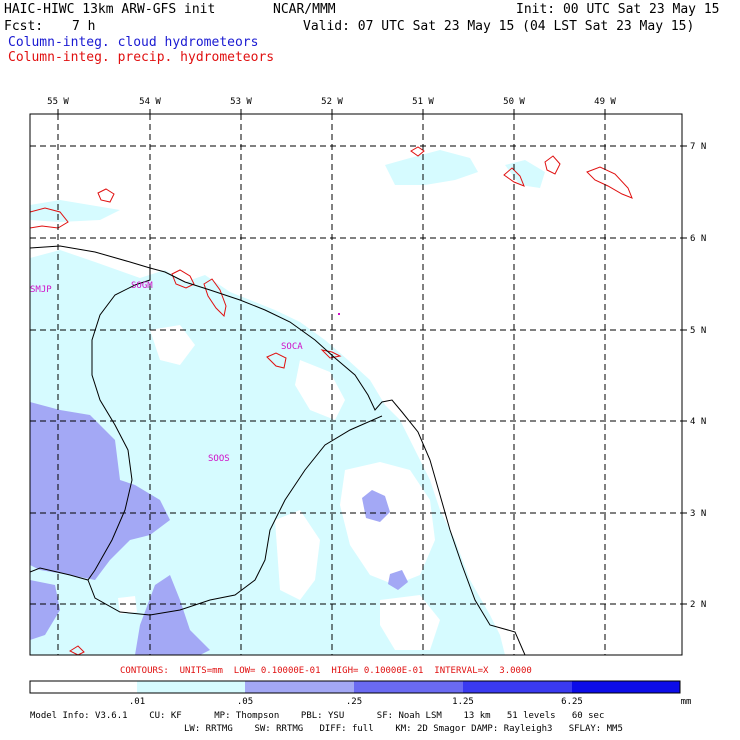 This screenshot has height=740, width=740. Describe the element at coordinates (698, 514) in the screenshot. I see `lat-label: 3 N` at that location.